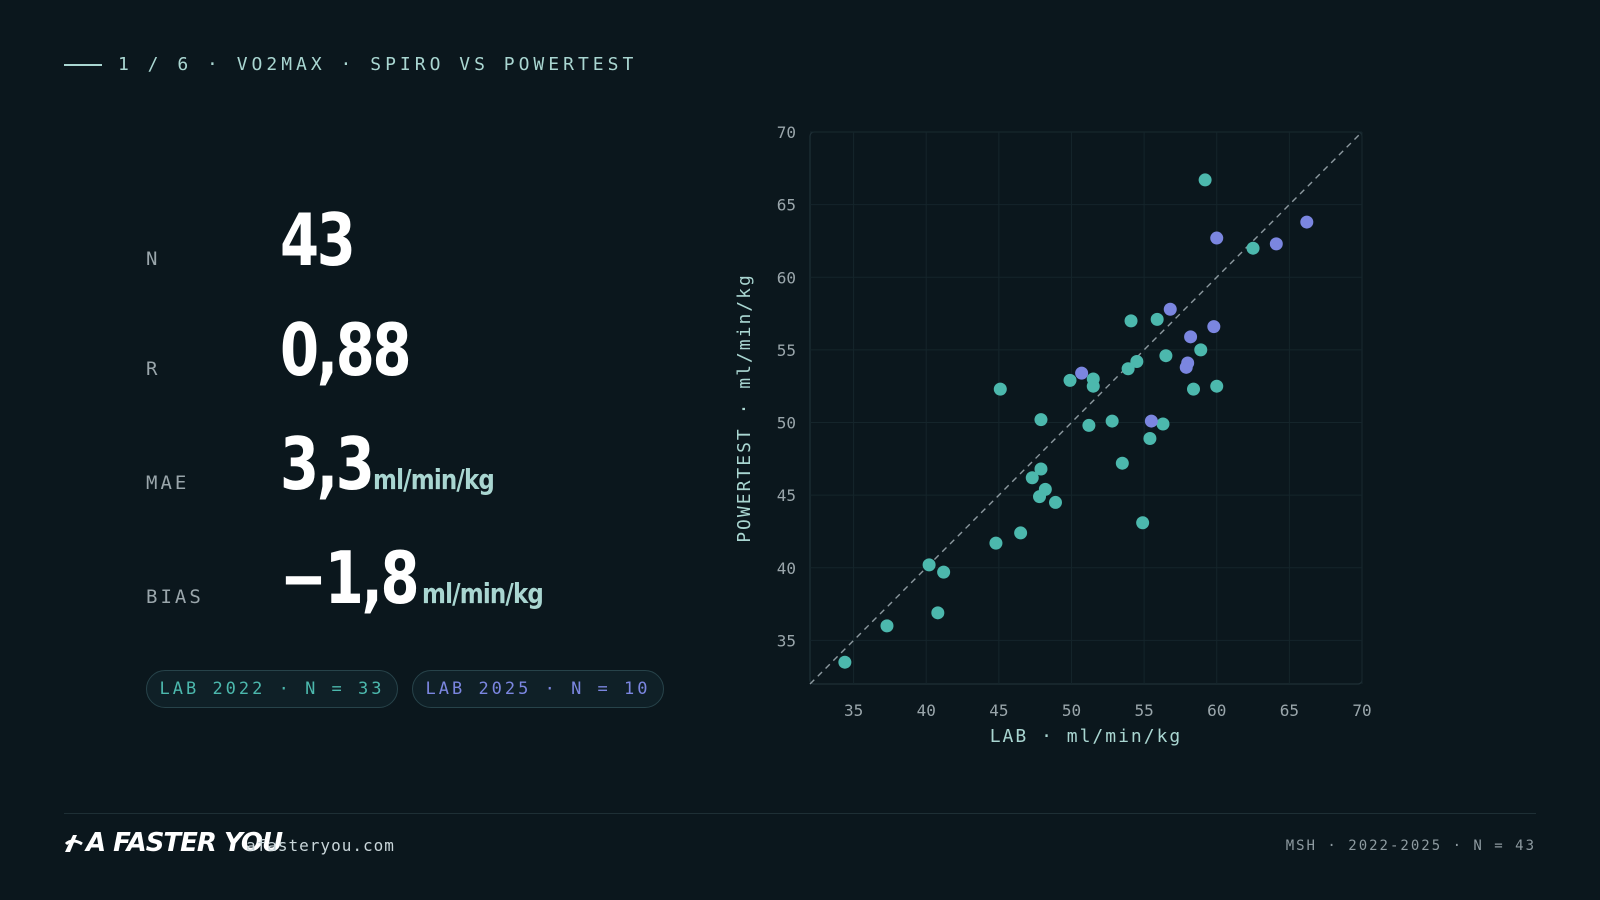 This screenshot has height=900, width=1600. Describe the element at coordinates (482, 593) in the screenshot. I see `stat-bias-unit: ml/min/kg` at that location.